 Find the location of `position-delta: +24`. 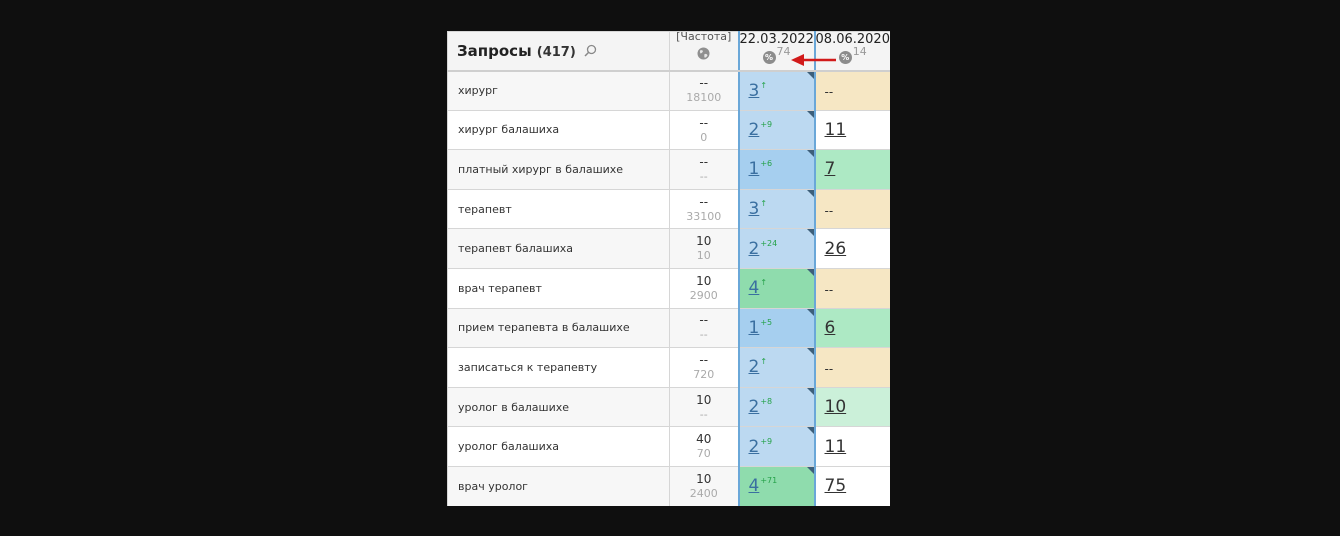

position-delta: +24 is located at coordinates (769, 243).